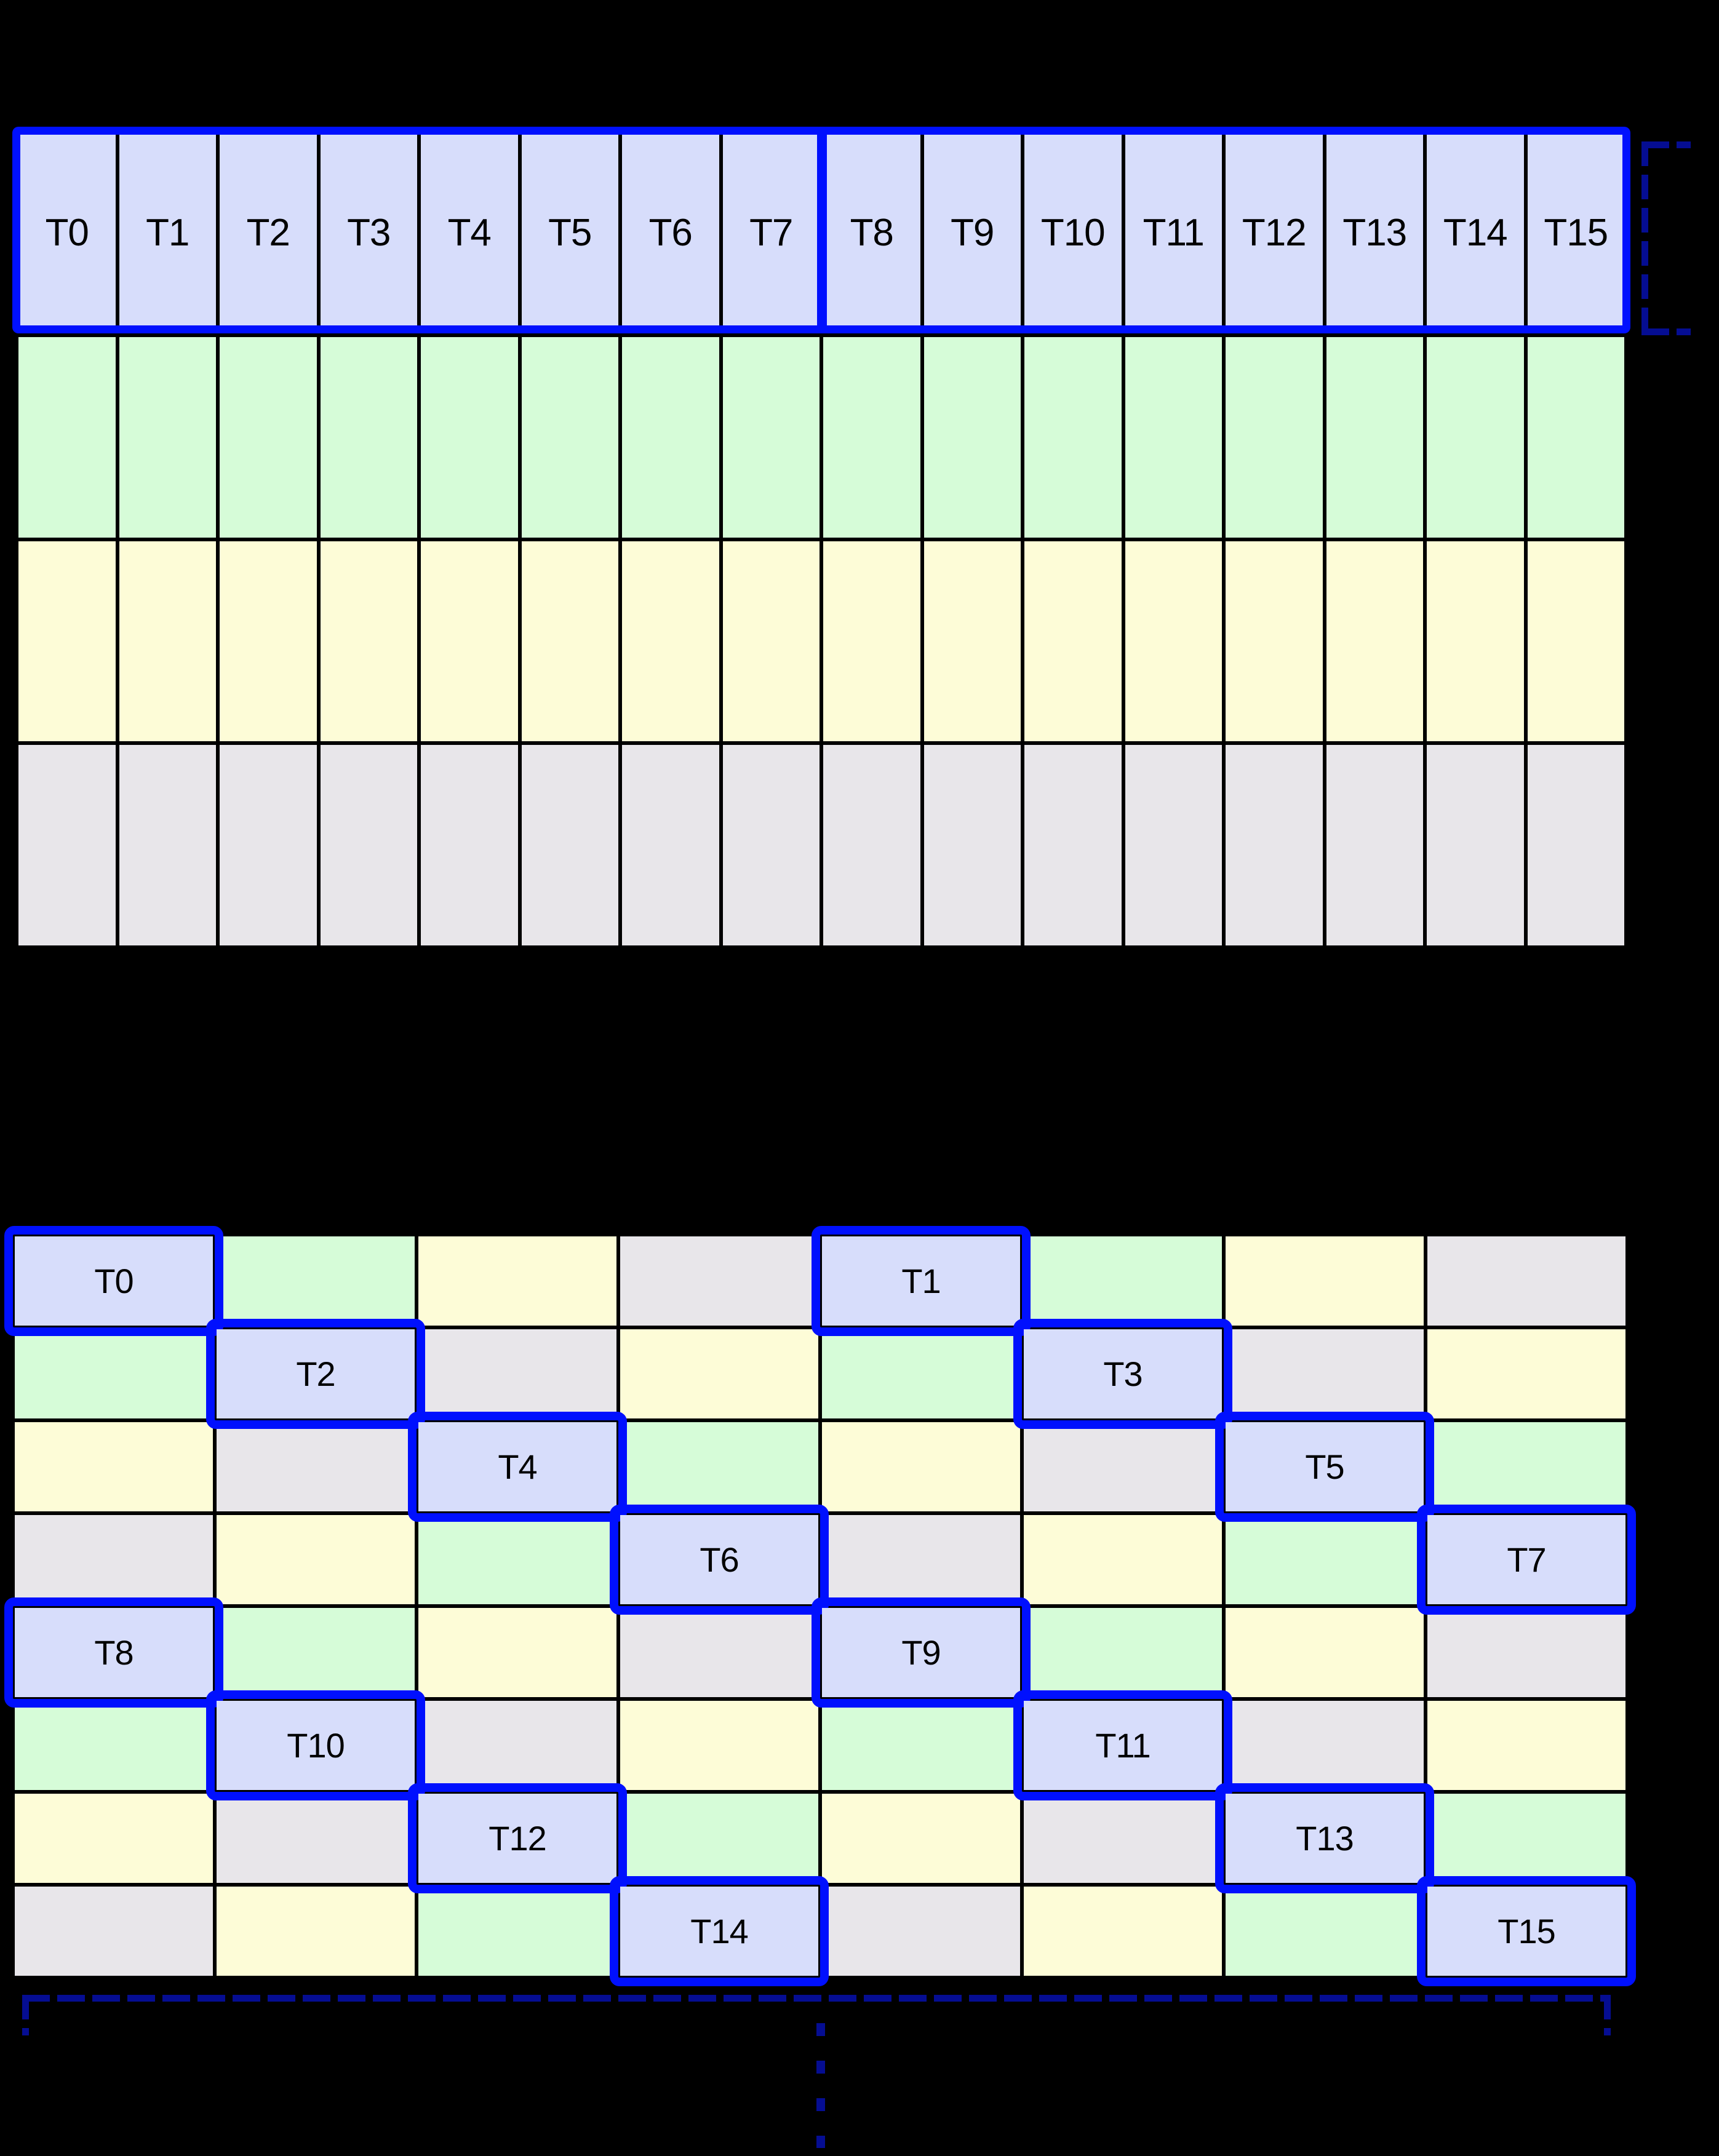 The height and width of the screenshot is (2156, 1719). Describe the element at coordinates (1575, 233) in the screenshot. I see `grid1-thread-cell-t15: T15` at that location.